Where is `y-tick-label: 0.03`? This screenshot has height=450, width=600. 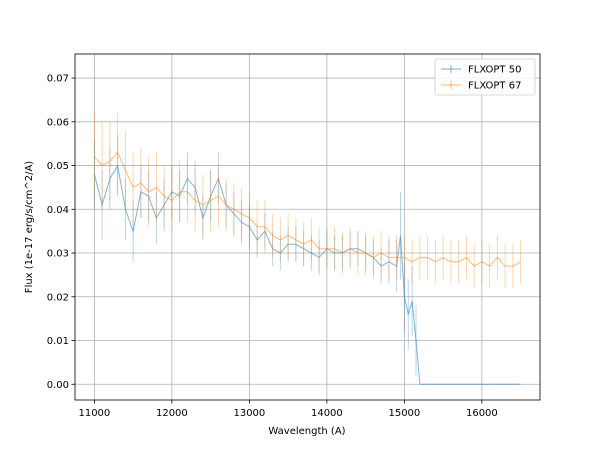 y-tick-label: 0.03 is located at coordinates (58, 254).